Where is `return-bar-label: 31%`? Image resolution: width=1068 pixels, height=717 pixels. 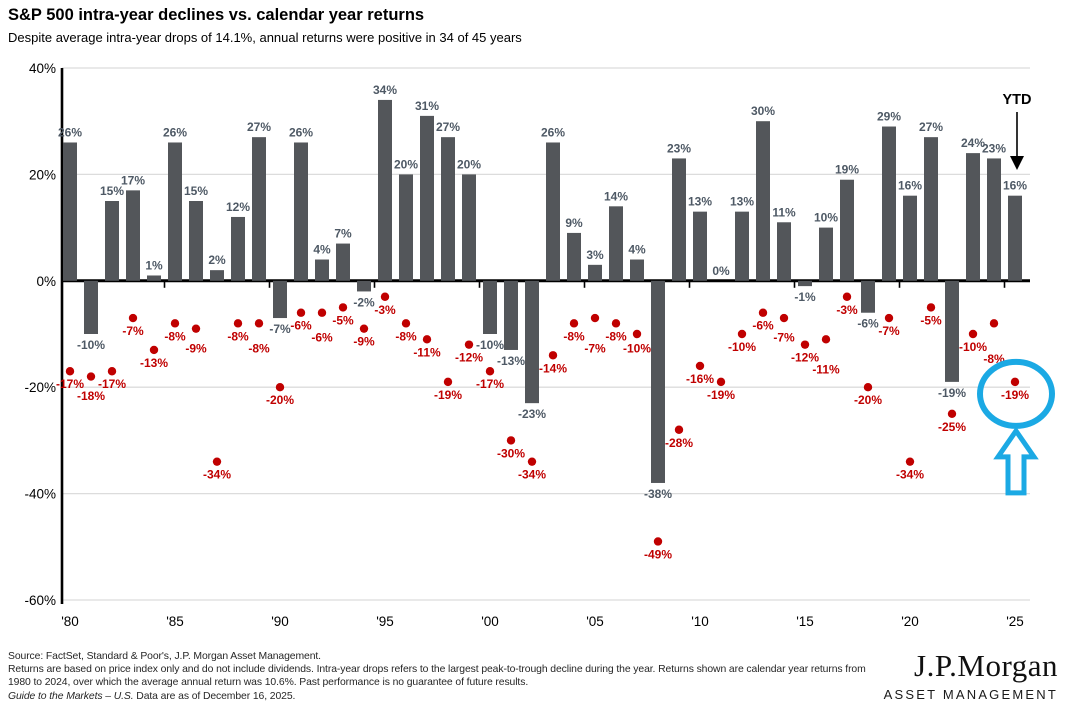 return-bar-label: 31% is located at coordinates (427, 106).